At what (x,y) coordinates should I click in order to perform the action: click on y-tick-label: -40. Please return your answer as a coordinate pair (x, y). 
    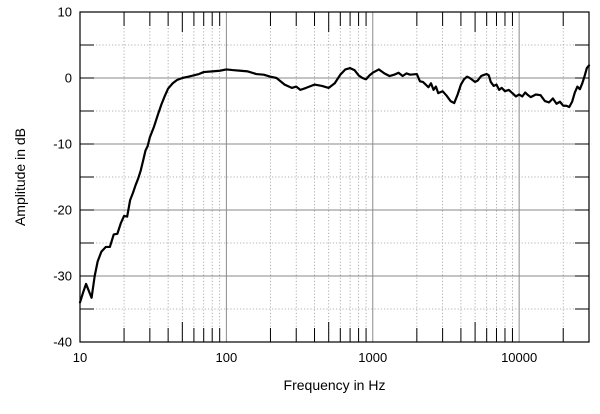
    Looking at the image, I should click on (62, 342).